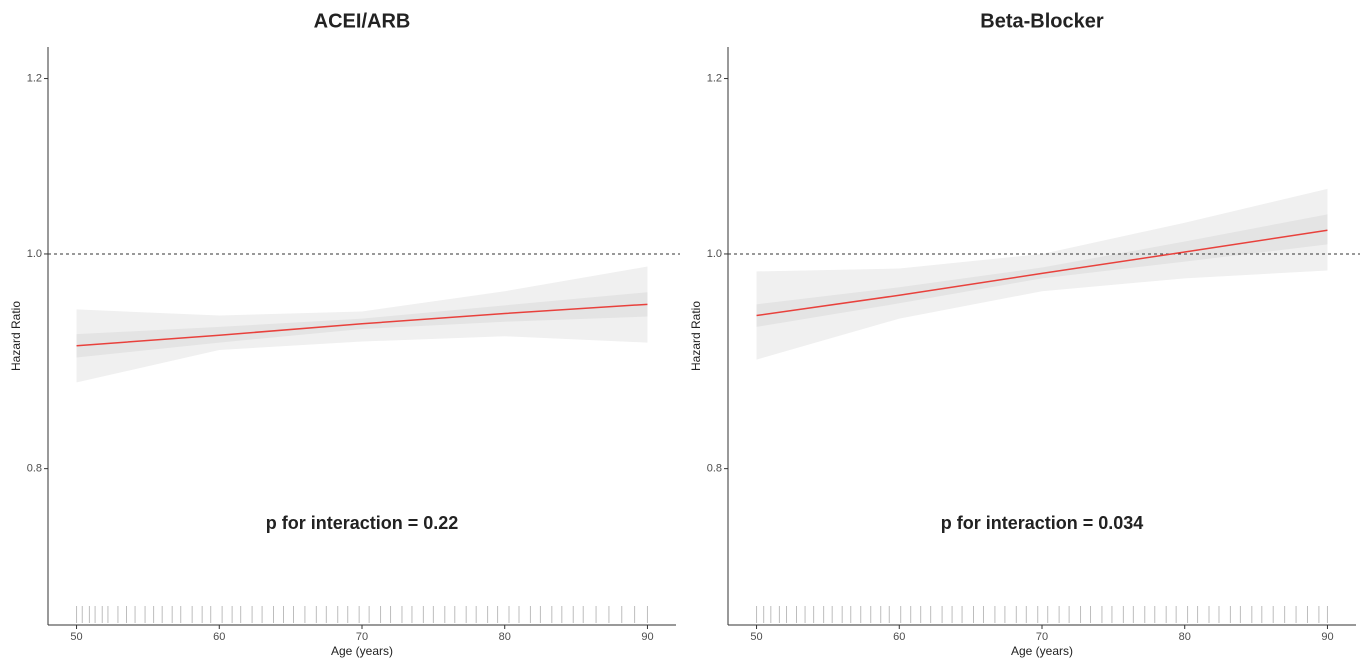 The image size is (1366, 665). What do you see at coordinates (362, 523) in the screenshot?
I see `annotation: p for interaction = 0.22` at bounding box center [362, 523].